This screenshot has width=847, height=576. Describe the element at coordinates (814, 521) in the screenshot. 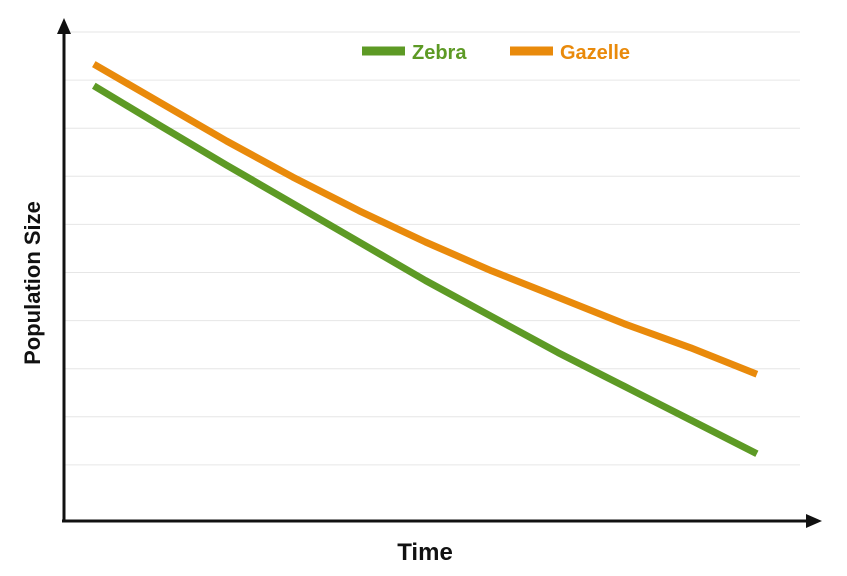

I see `x-axis-arrow` at that location.